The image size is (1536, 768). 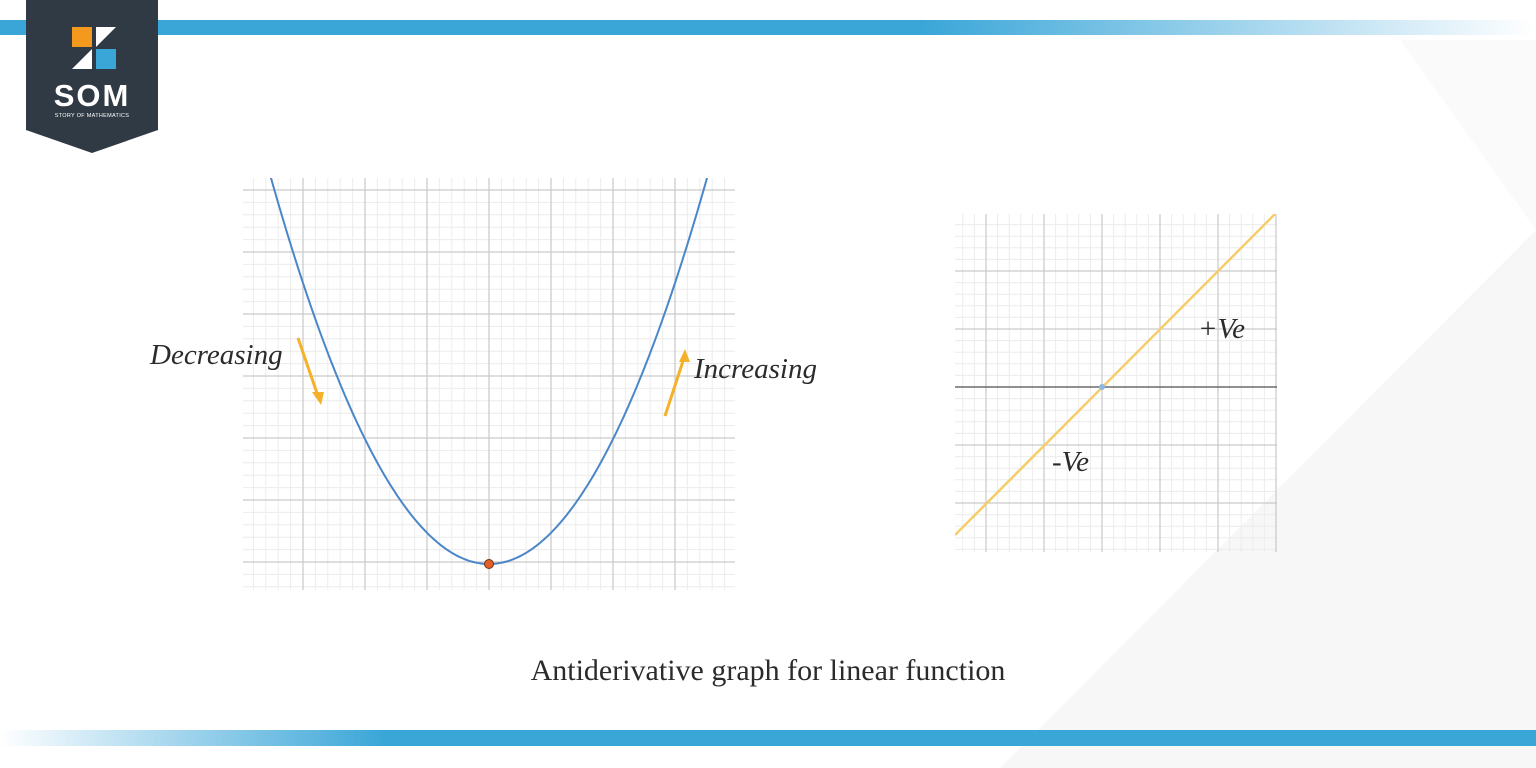 What do you see at coordinates (768, 738) in the screenshot?
I see `bottom-accent-bar` at bounding box center [768, 738].